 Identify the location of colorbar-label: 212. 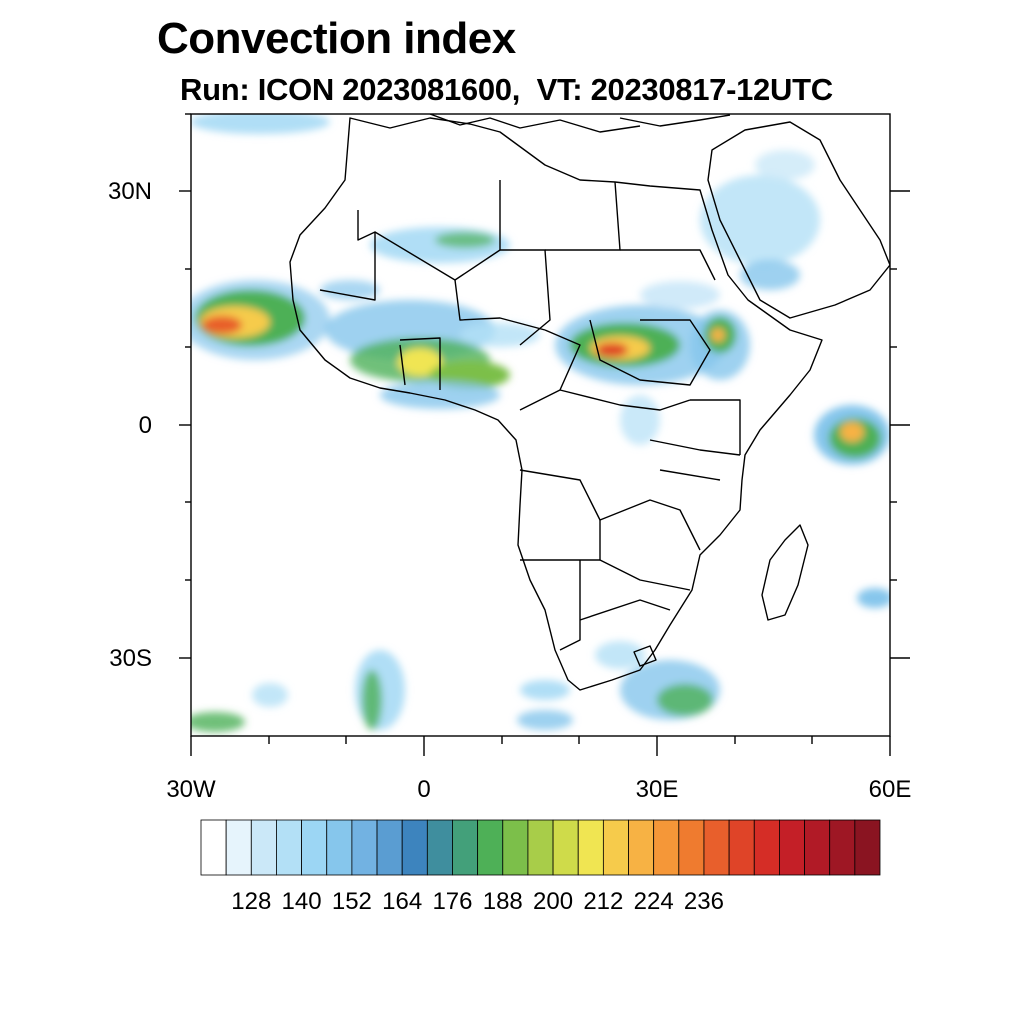
(603, 901).